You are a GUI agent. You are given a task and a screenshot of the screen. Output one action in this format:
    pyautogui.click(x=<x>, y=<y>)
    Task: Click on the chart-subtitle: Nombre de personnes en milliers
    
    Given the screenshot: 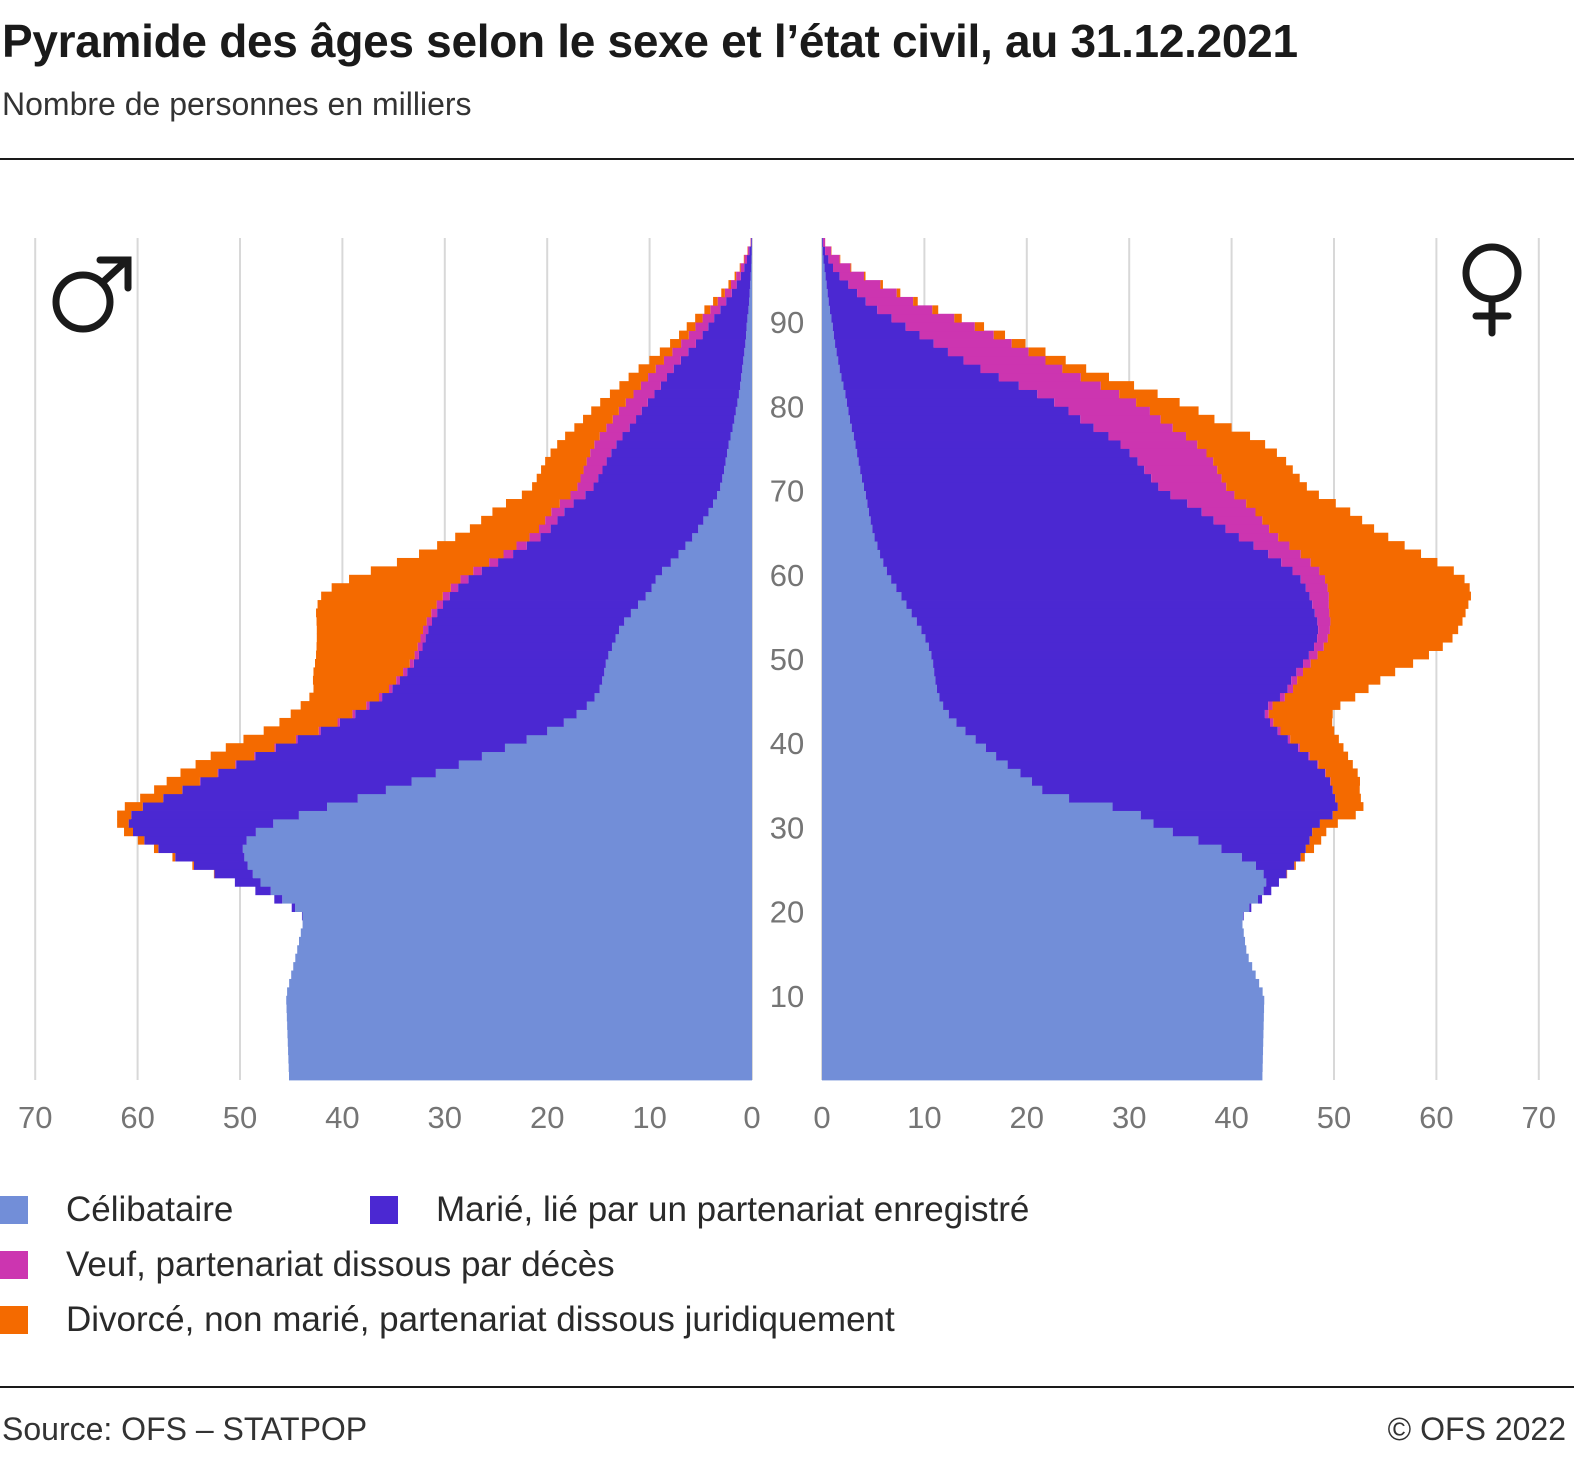 What is the action you would take?
    pyautogui.click(x=237, y=104)
    